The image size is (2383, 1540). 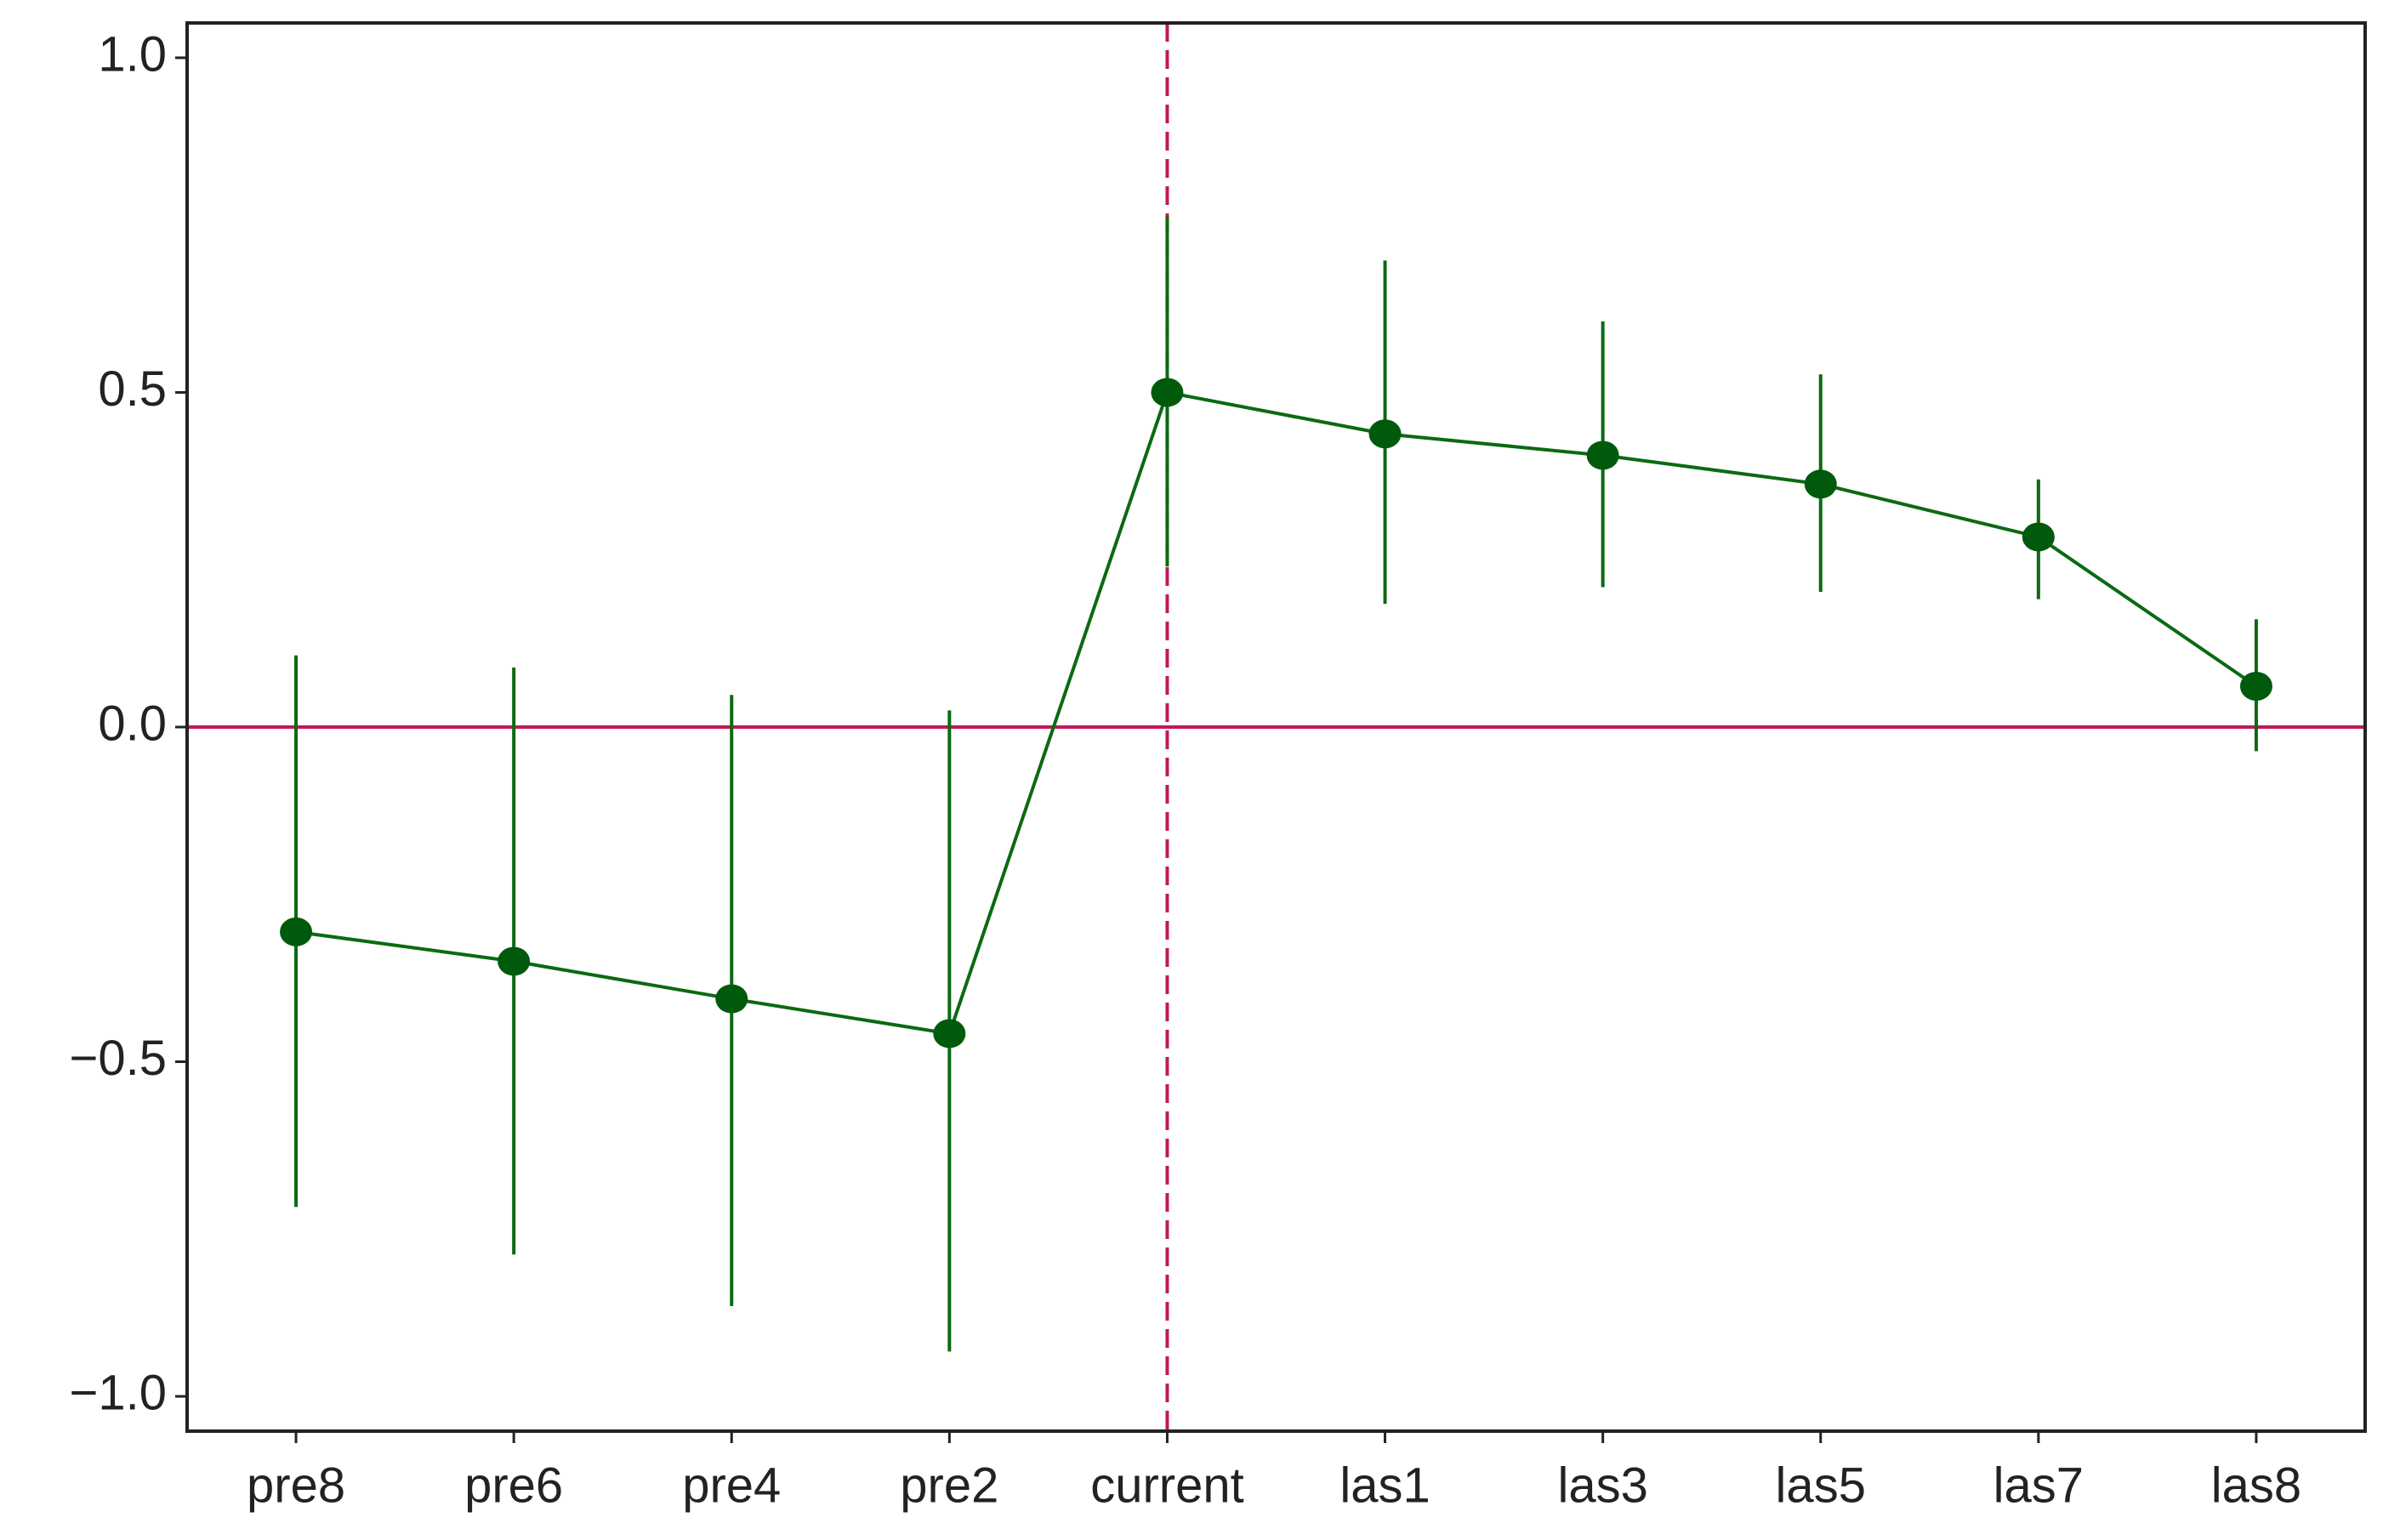 What do you see at coordinates (132, 723) in the screenshot?
I see `y-tick-label: 0.0` at bounding box center [132, 723].